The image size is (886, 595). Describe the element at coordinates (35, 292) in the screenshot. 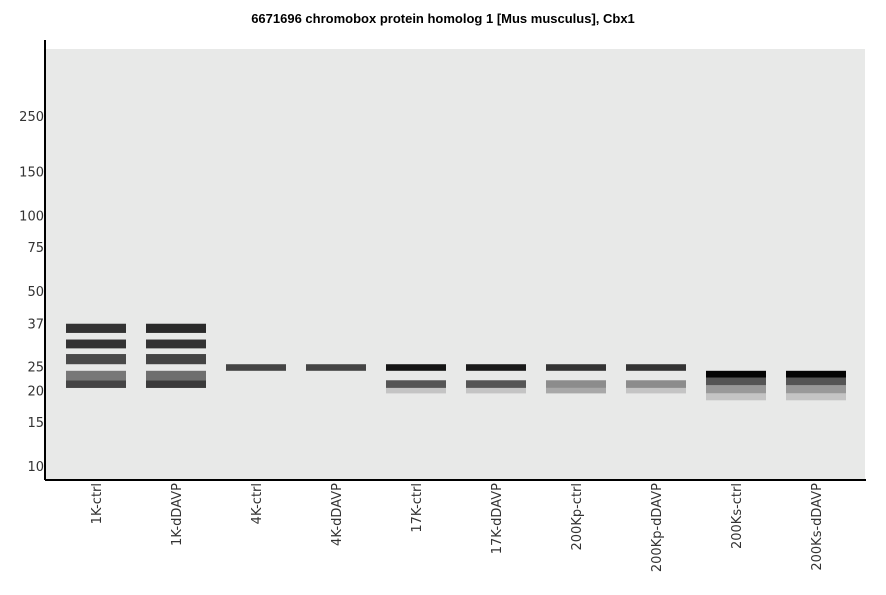

I see `y-tick-label: 50` at that location.